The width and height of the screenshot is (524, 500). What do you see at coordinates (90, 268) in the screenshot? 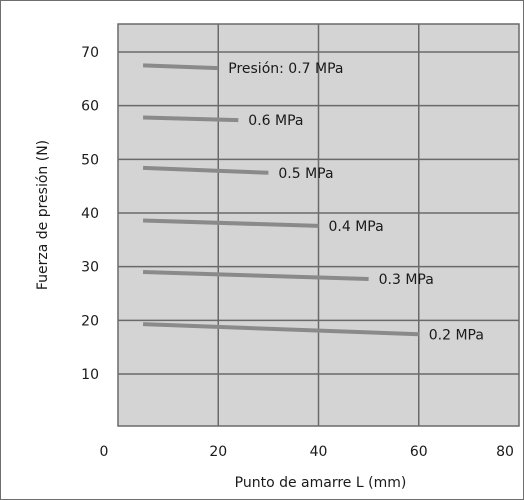
I see `y-tick-label: 30` at bounding box center [90, 268].